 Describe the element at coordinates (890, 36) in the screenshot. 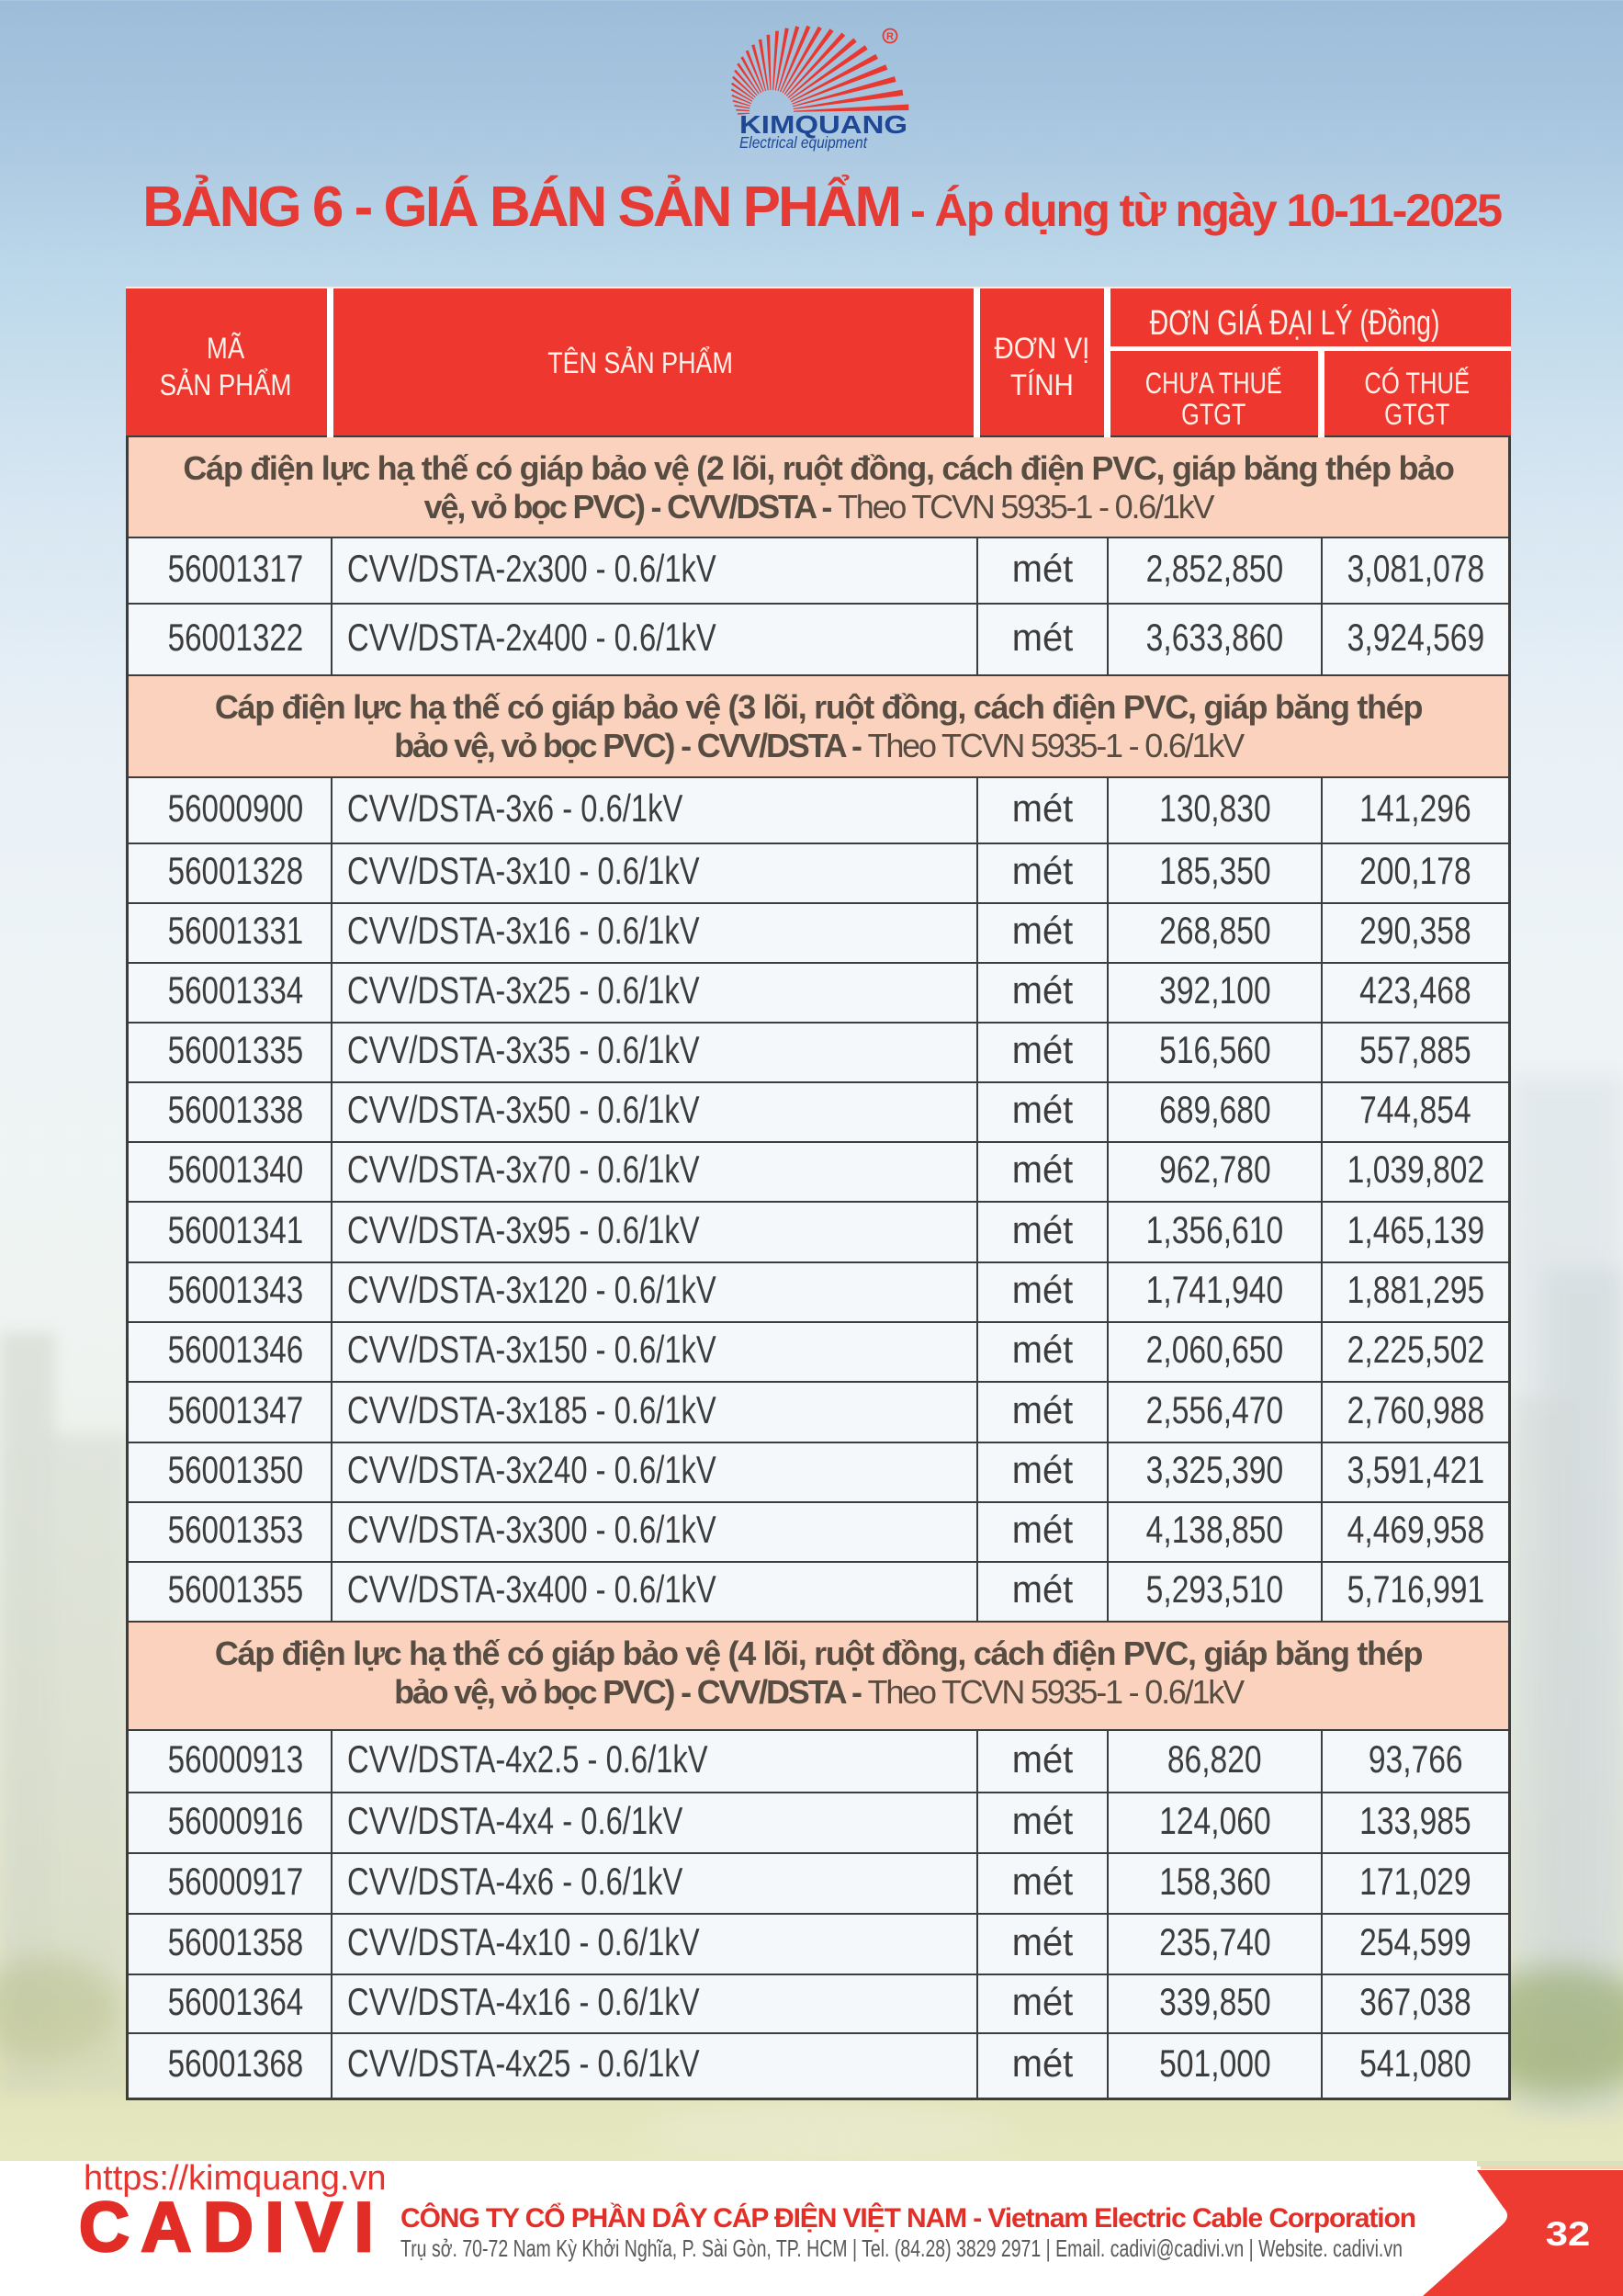

I see `svg-text: R` at that location.